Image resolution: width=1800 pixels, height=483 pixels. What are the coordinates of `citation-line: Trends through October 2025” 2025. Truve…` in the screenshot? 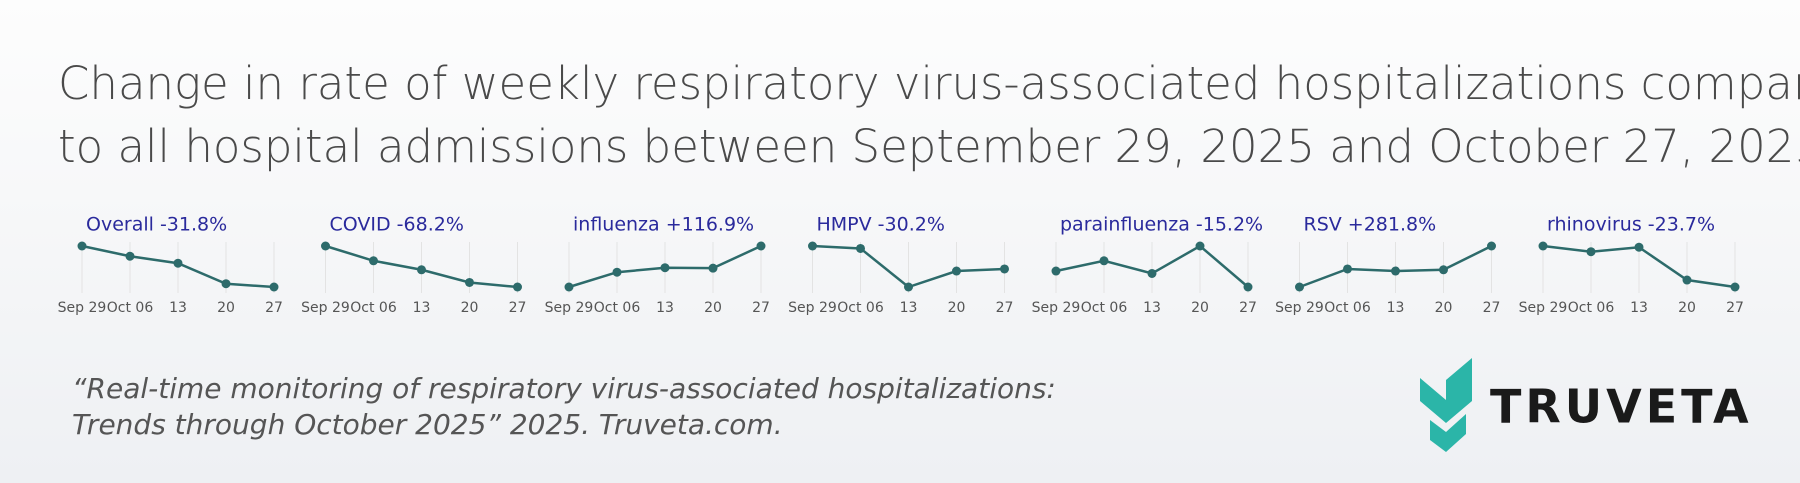 It's located at (427, 424).